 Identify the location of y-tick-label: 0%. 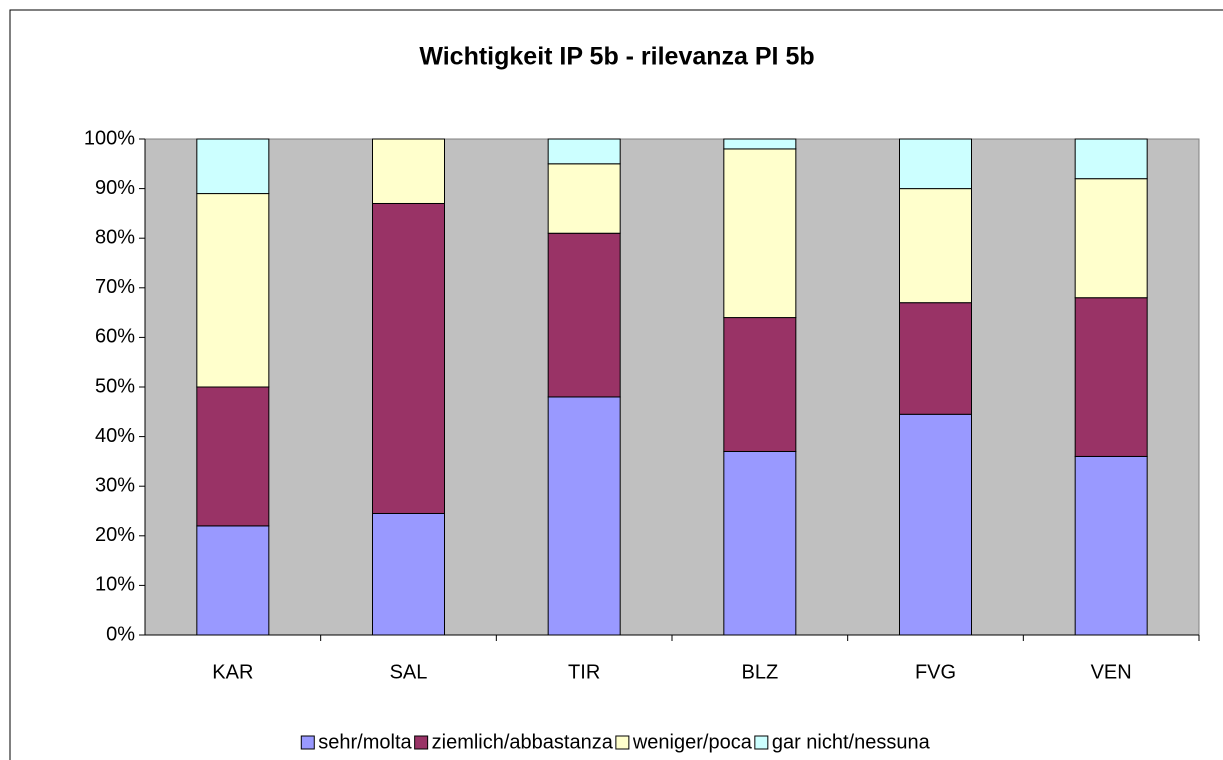
(120, 634).